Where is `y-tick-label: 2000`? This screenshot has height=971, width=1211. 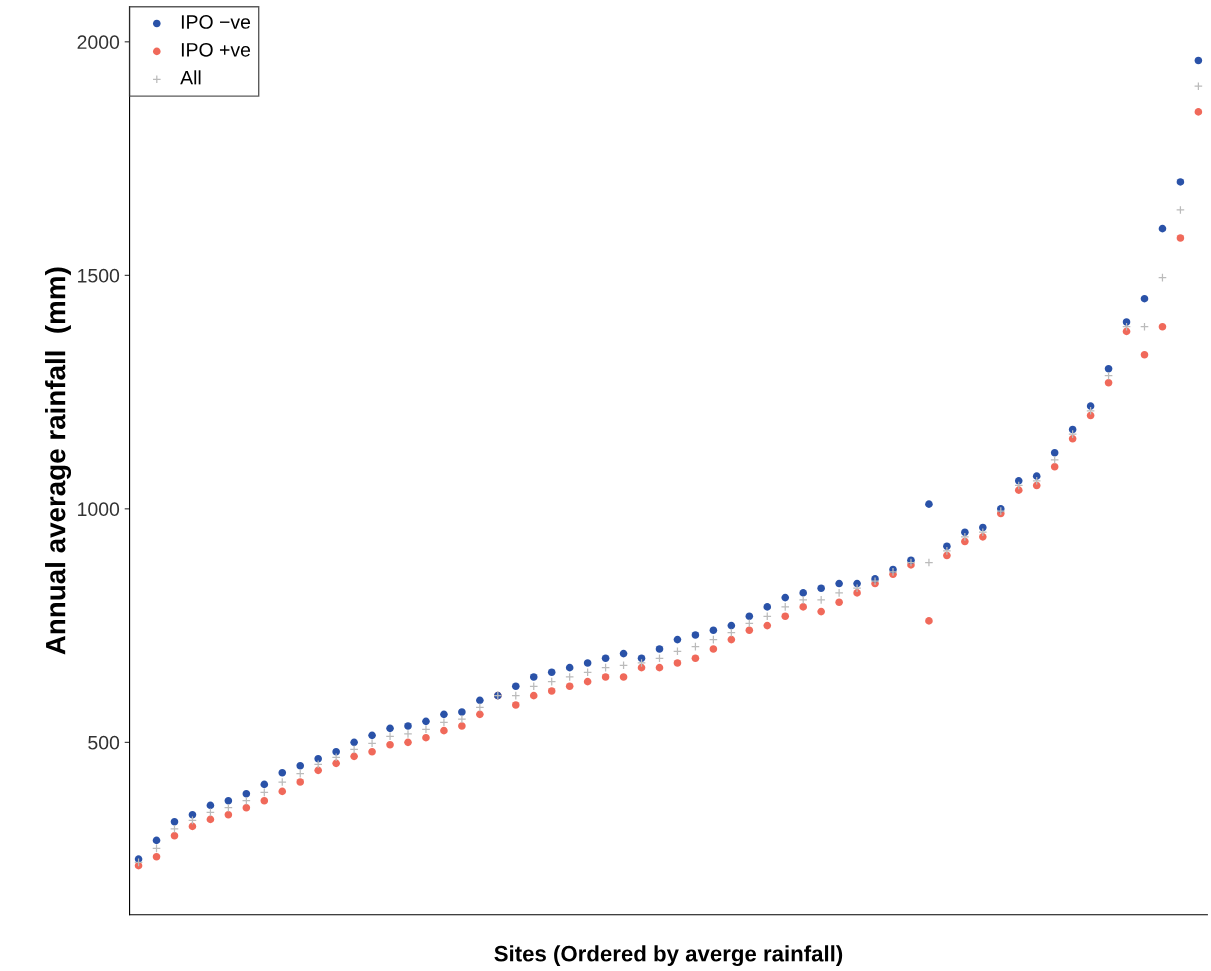
y-tick-label: 2000 is located at coordinates (98, 42).